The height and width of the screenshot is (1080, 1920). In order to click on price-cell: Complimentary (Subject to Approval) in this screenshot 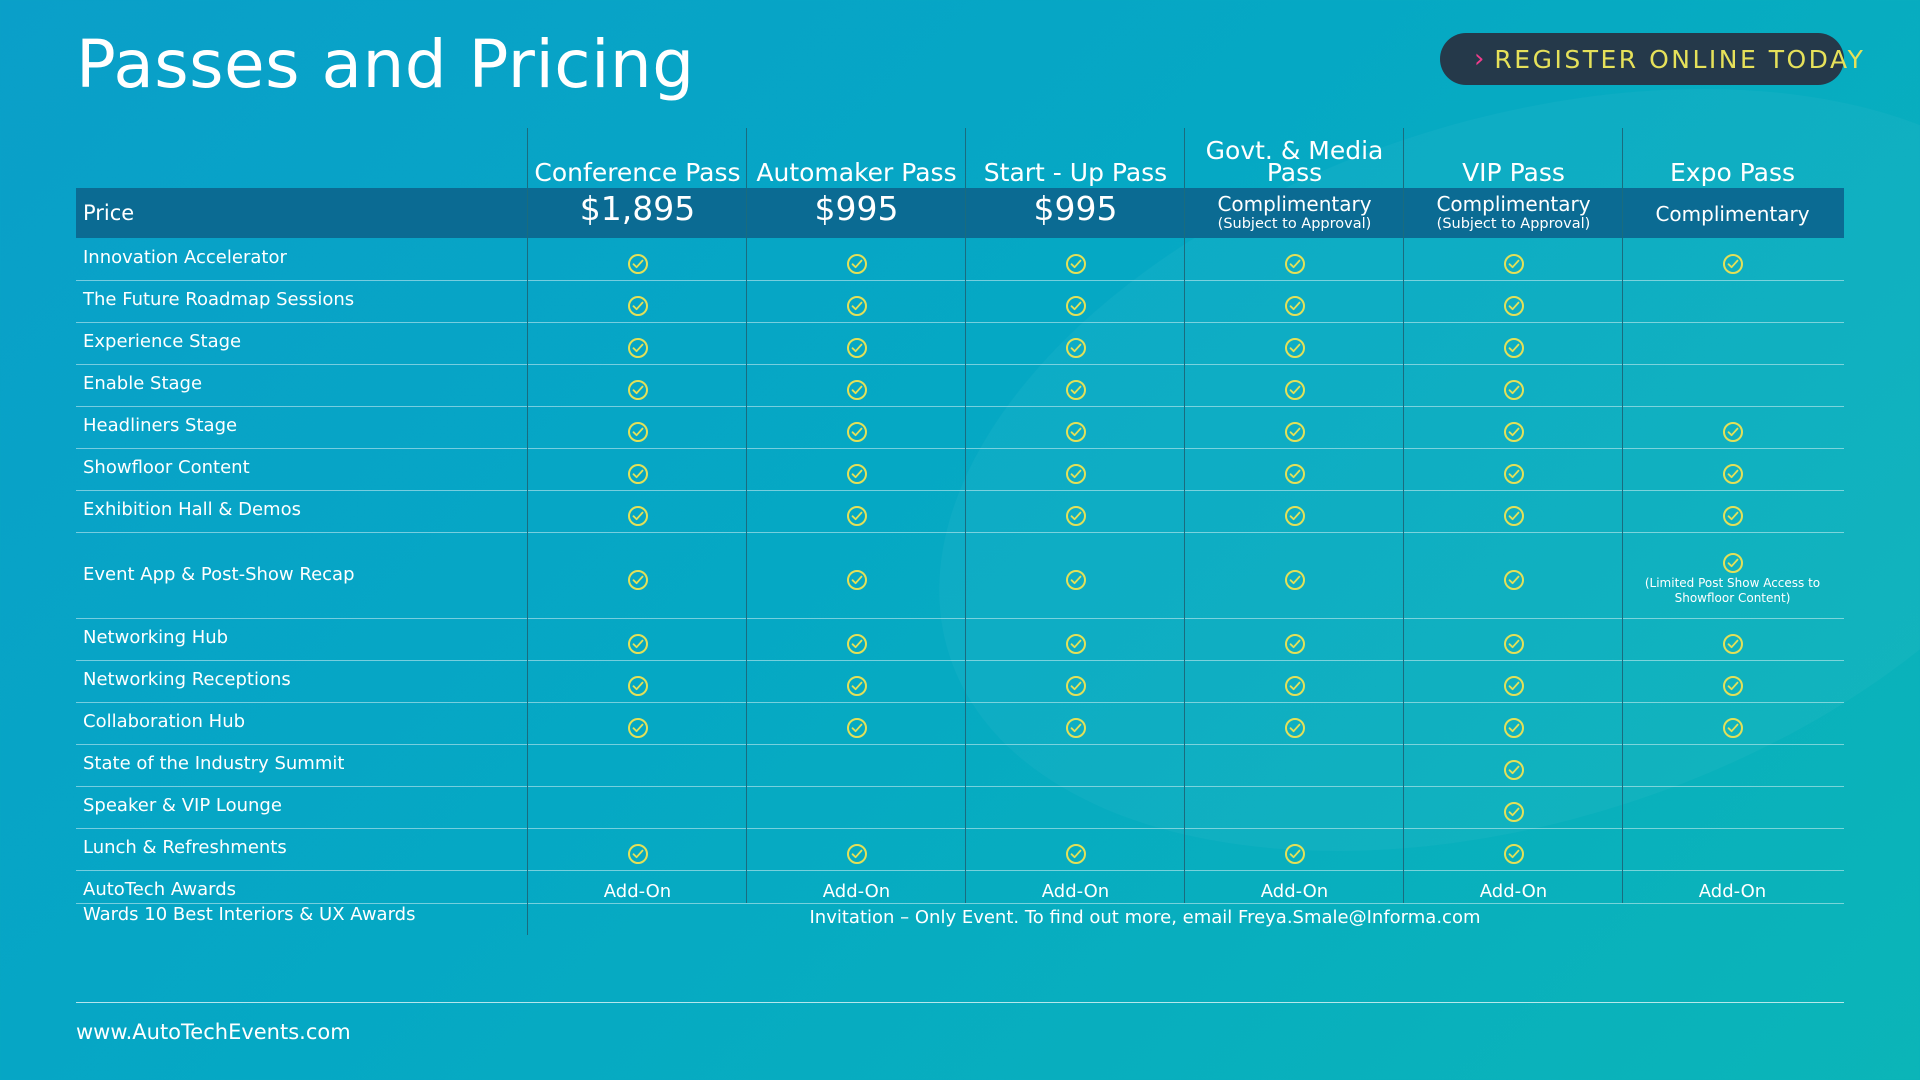, I will do `click(1513, 213)`.